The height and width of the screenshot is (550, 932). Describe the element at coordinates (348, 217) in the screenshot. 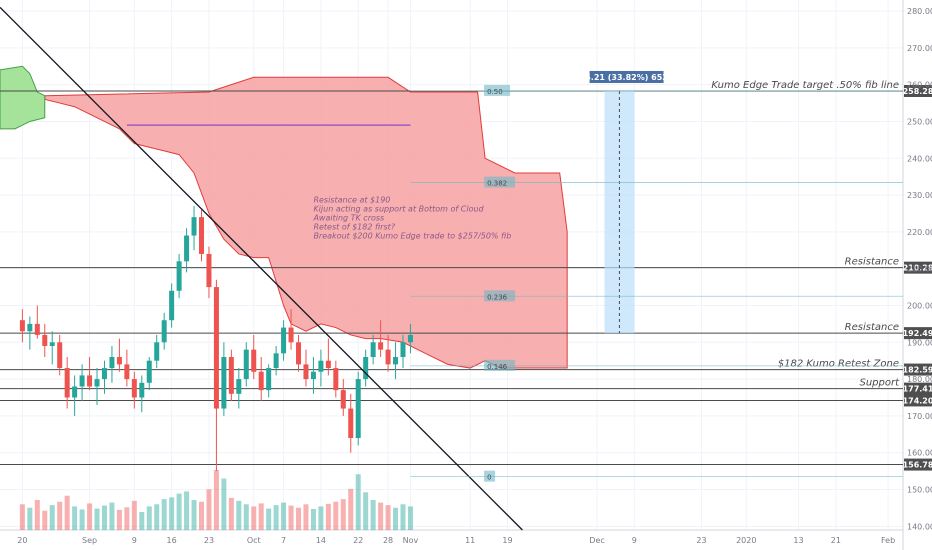

I see `annotation-line: Awaiting TK cross` at that location.